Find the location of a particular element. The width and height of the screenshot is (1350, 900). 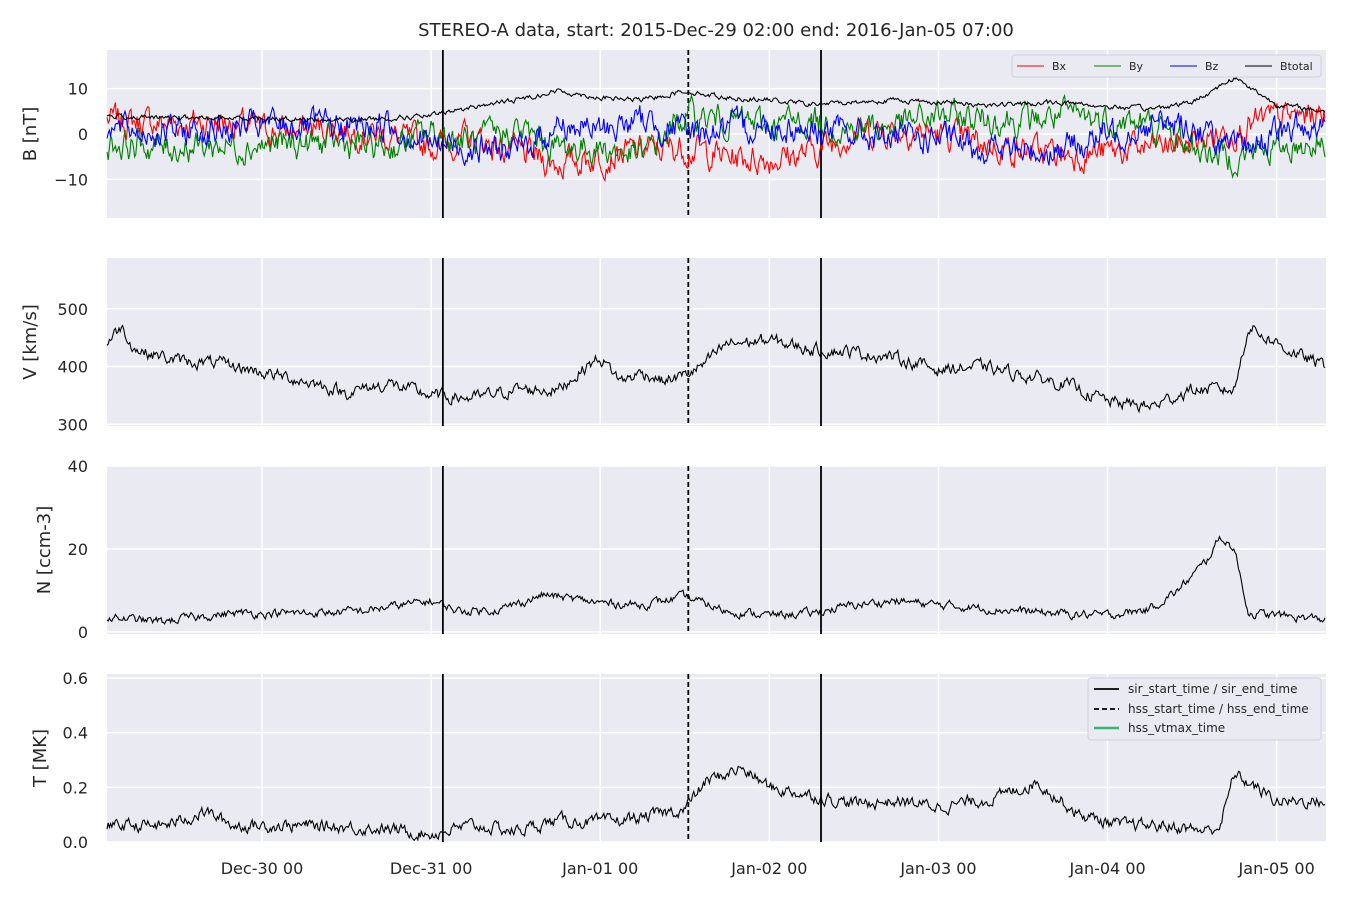

x-tick-label: Jan-05 00 is located at coordinates (1276, 868).